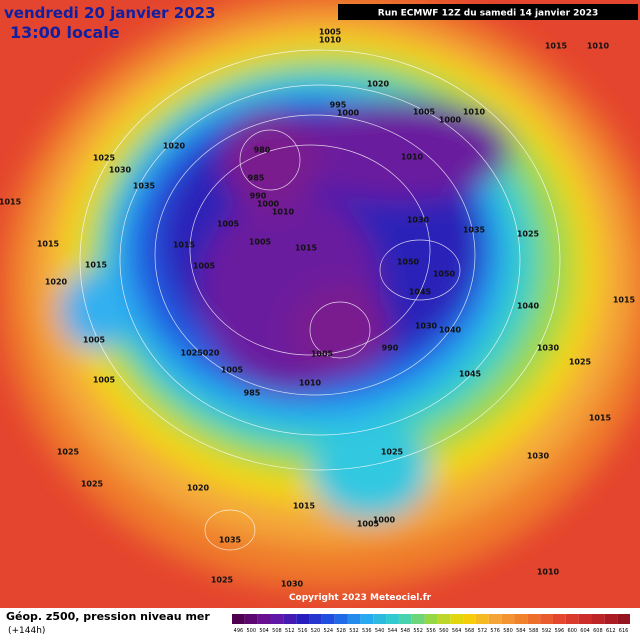 This screenshot has width=640, height=644. I want to click on colorbar-tick-label: 544, so click(393, 631).